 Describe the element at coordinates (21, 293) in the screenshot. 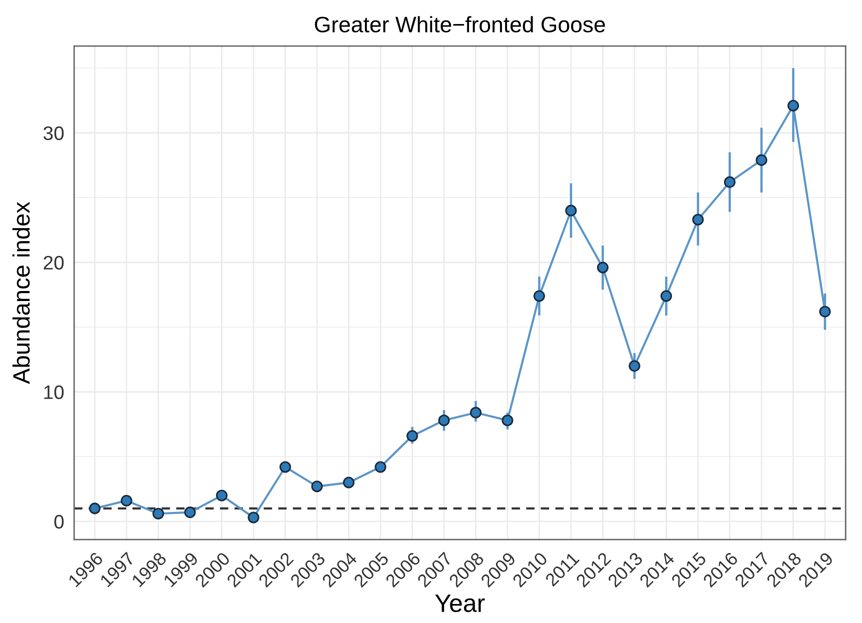

I see `y-axis-title: Abundance index` at that location.